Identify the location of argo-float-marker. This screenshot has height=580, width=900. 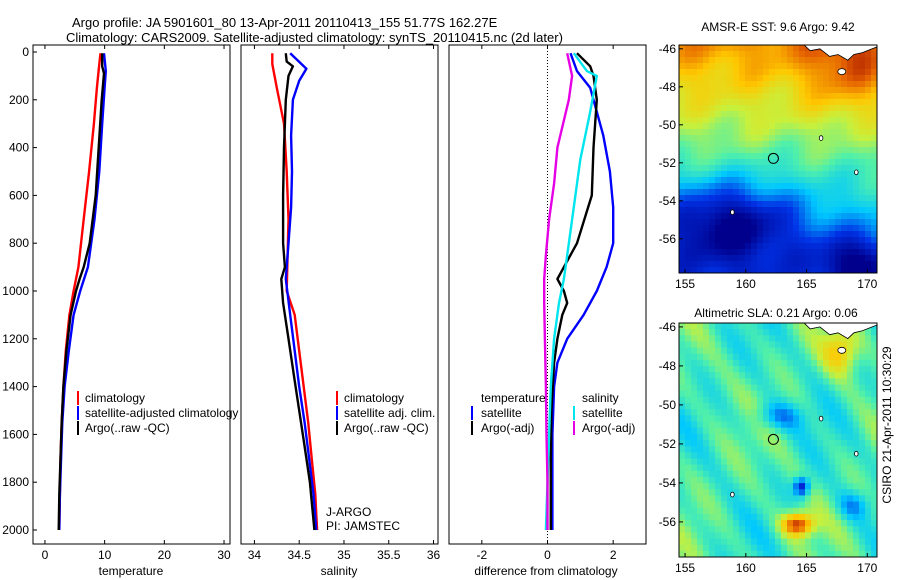
(773, 439).